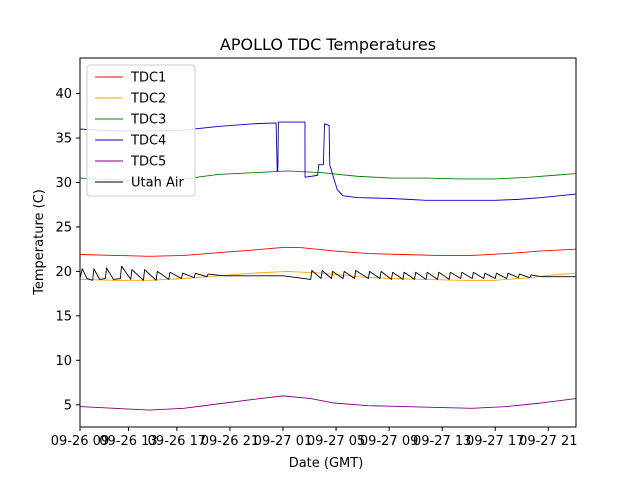 This screenshot has height=480, width=640. I want to click on y-tick-label: 5, so click(68, 405).